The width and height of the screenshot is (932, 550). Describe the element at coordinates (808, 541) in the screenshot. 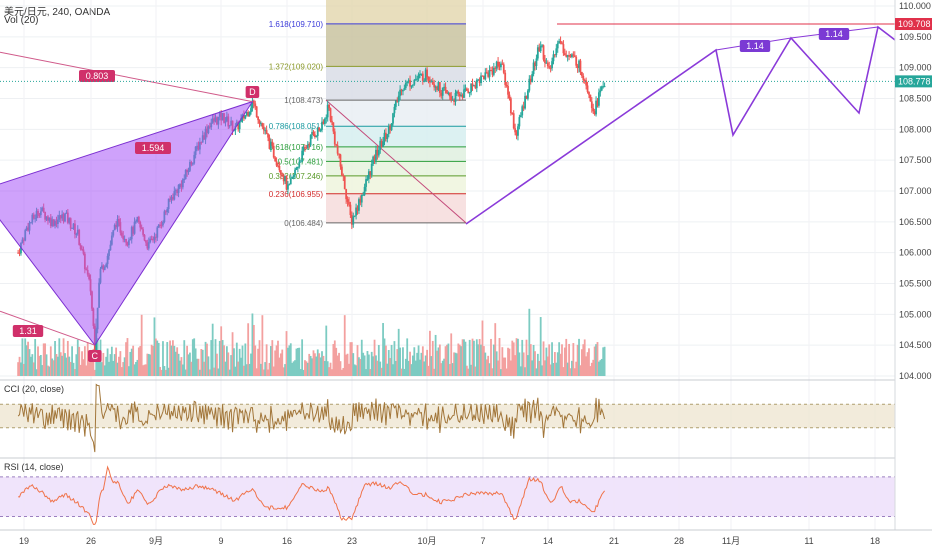

I see `time-tick-label: 11` at that location.